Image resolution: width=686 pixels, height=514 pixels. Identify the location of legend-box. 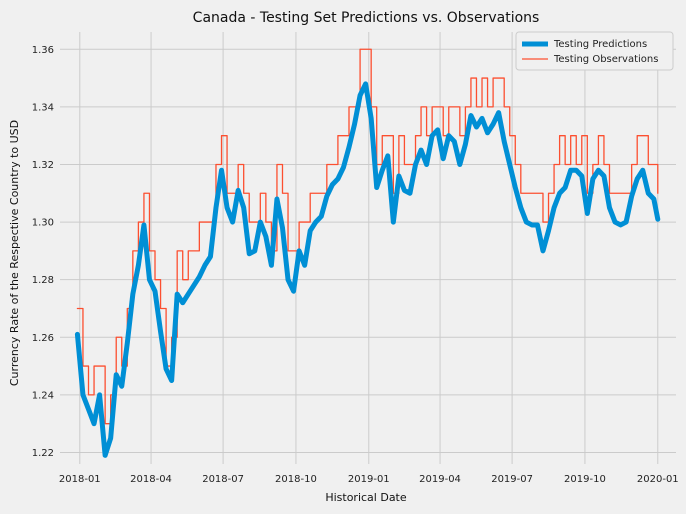
(594, 51).